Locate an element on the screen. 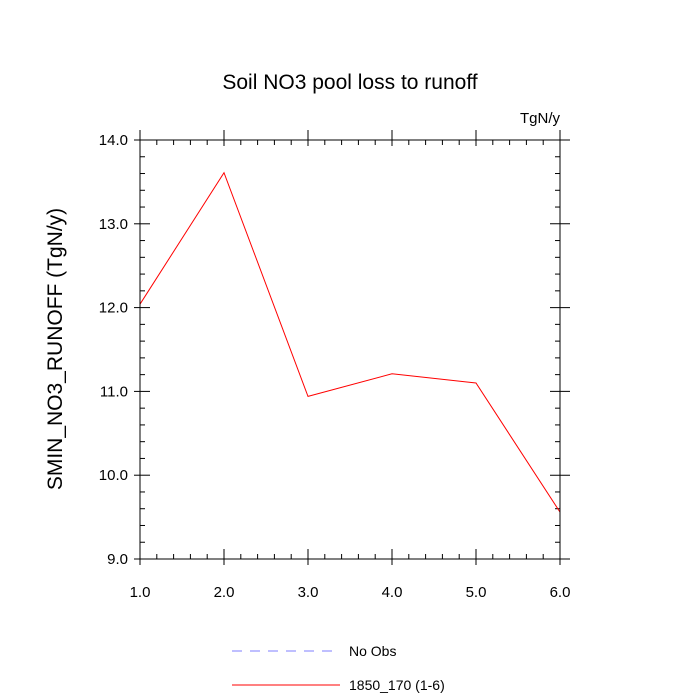 The height and width of the screenshot is (700, 700). y-tick-label: 14.0 is located at coordinates (113, 140).